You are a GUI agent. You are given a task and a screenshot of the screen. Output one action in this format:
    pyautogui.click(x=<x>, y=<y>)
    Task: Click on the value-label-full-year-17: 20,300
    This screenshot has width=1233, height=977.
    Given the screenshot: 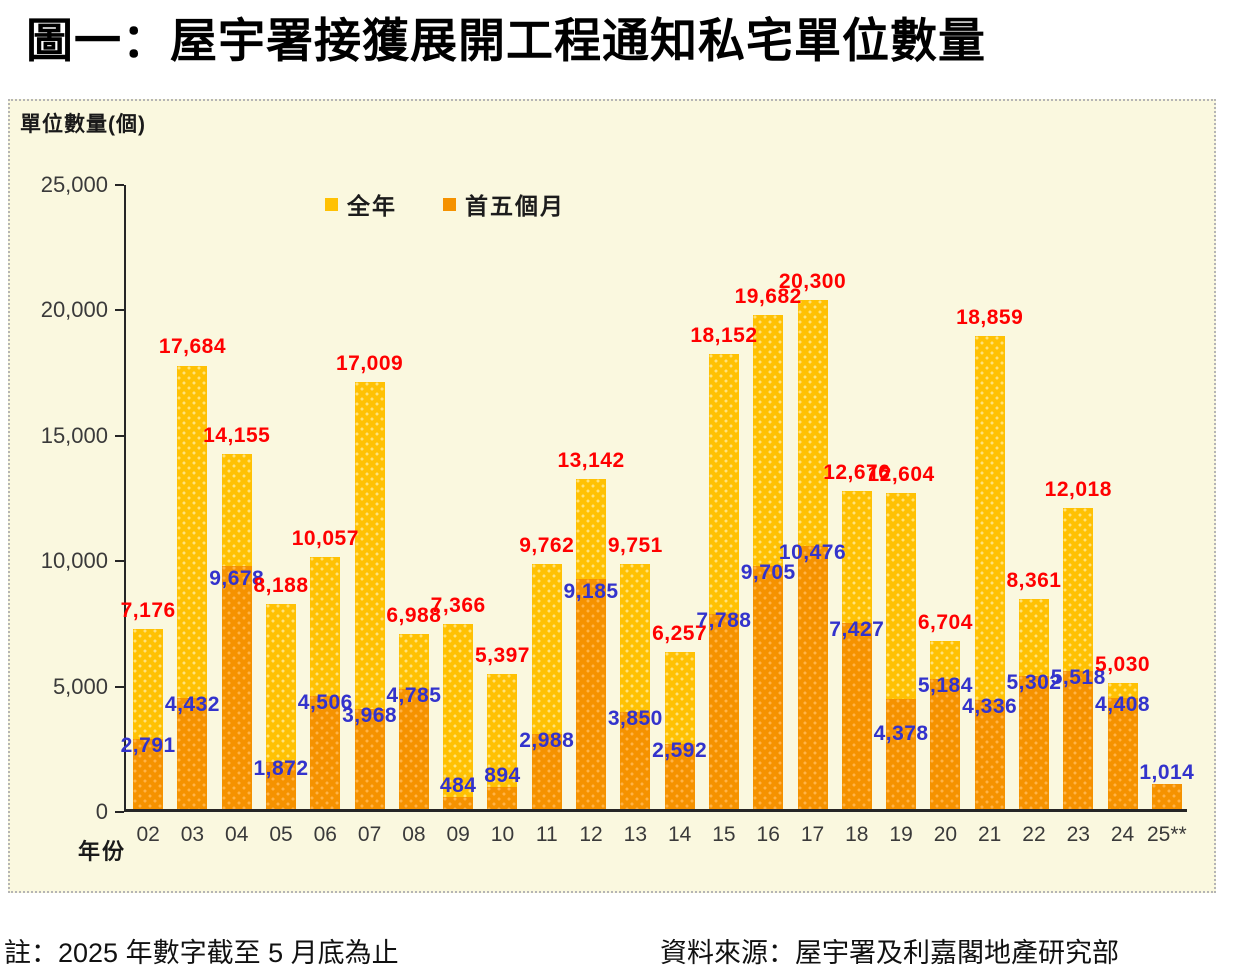 What is the action you would take?
    pyautogui.click(x=812, y=281)
    